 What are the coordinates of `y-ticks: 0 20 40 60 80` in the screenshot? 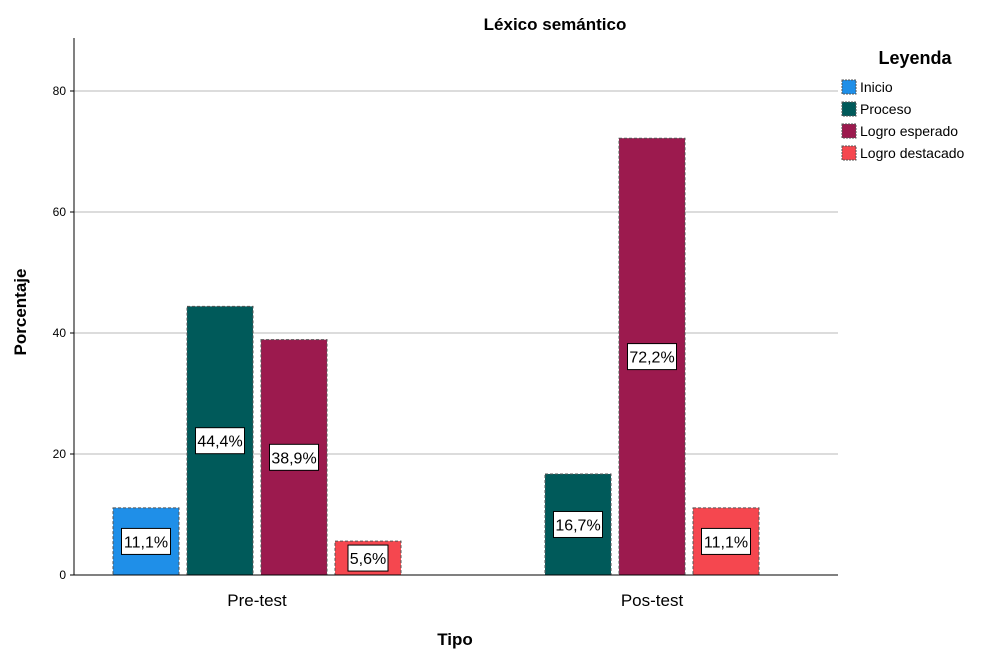 It's located at (63, 333).